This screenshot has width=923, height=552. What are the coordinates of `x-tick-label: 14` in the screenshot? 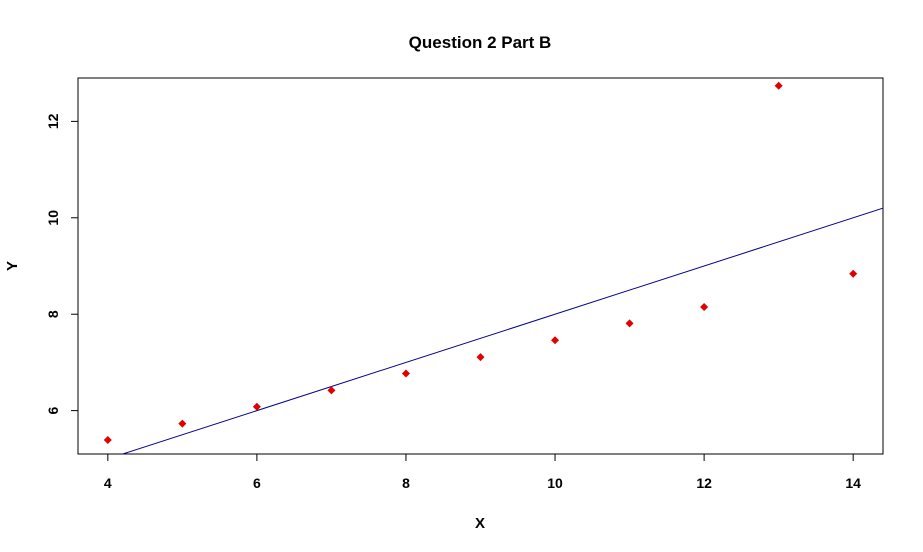 It's located at (853, 483).